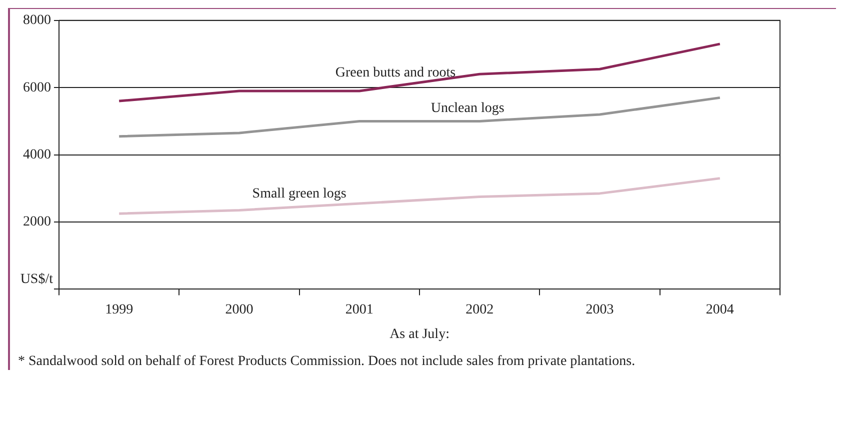  Describe the element at coordinates (37, 88) in the screenshot. I see `y-tick-label: 6000` at that location.